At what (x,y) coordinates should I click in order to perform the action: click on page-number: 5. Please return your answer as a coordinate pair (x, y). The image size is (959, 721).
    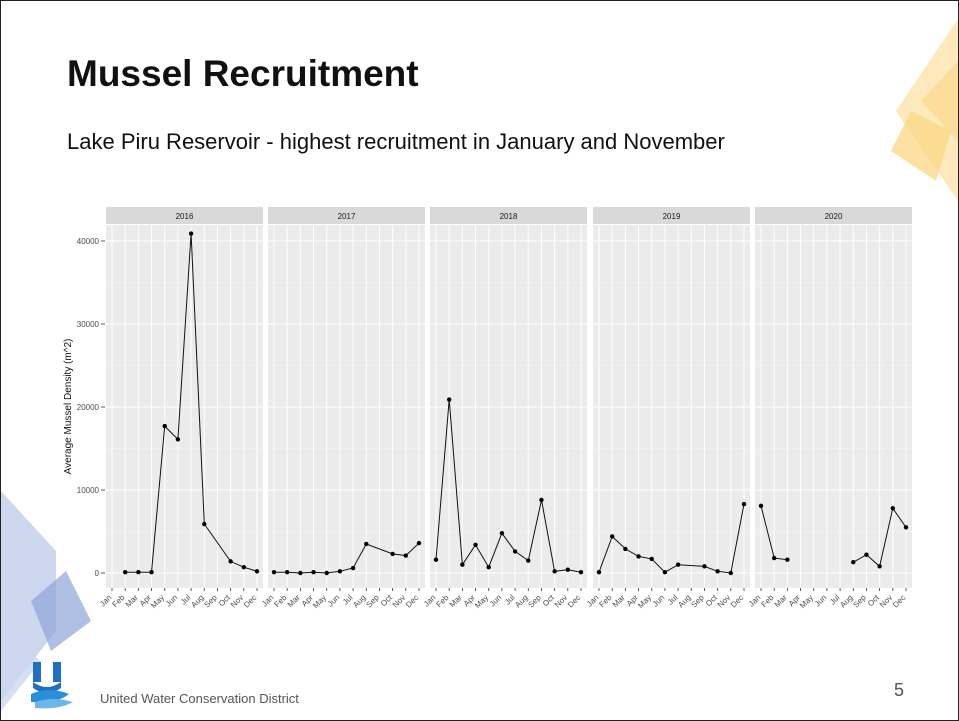
    Looking at the image, I should click on (899, 690).